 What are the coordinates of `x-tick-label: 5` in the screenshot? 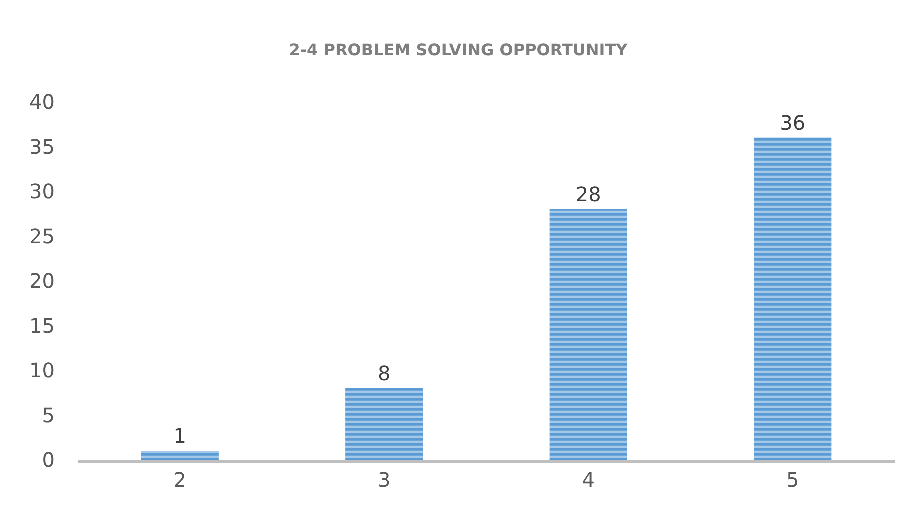 It's located at (793, 480).